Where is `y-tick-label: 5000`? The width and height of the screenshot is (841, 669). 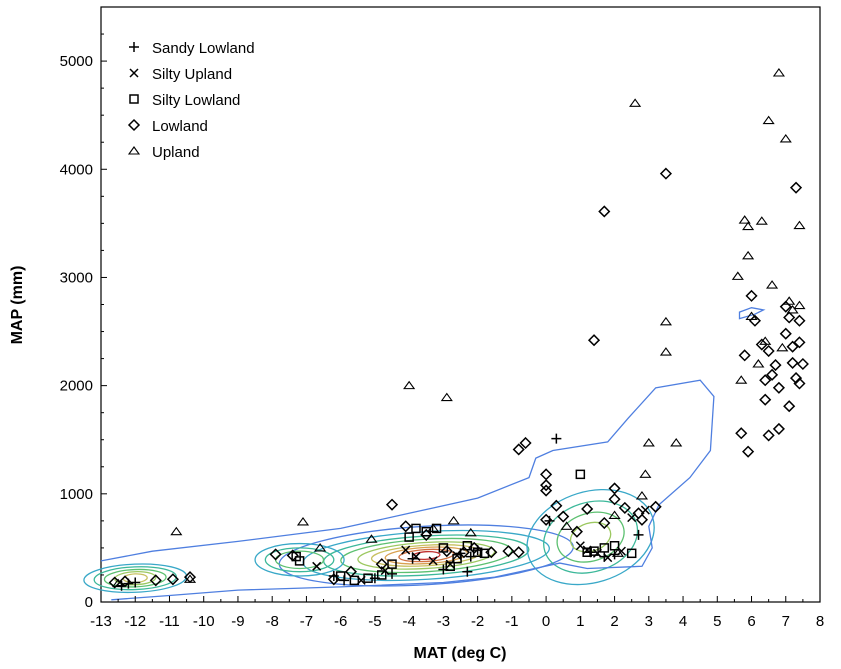
y-tick-label: 5000 is located at coordinates (76, 61).